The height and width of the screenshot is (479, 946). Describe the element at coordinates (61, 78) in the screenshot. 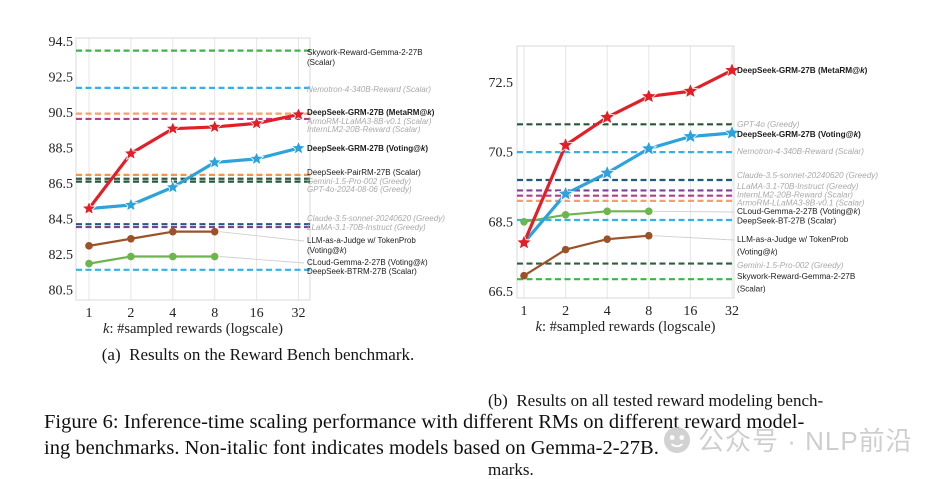

I see `y-tick-label: 92.5` at that location.